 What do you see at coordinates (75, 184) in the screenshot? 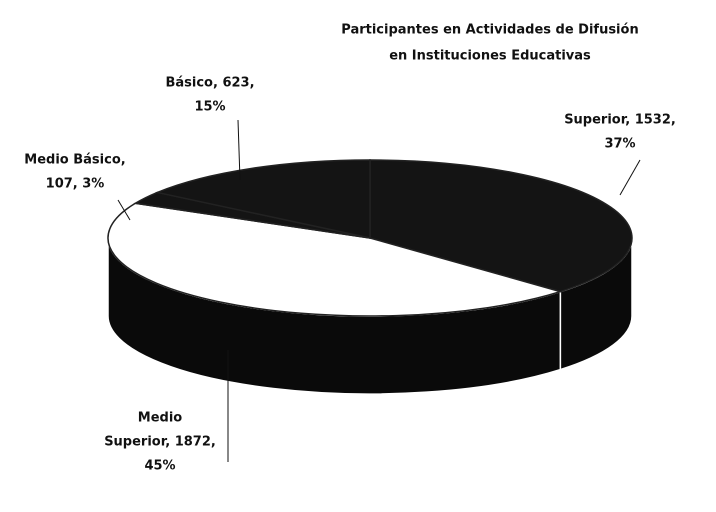
I see `data-label: 107, 3%` at bounding box center [75, 184].